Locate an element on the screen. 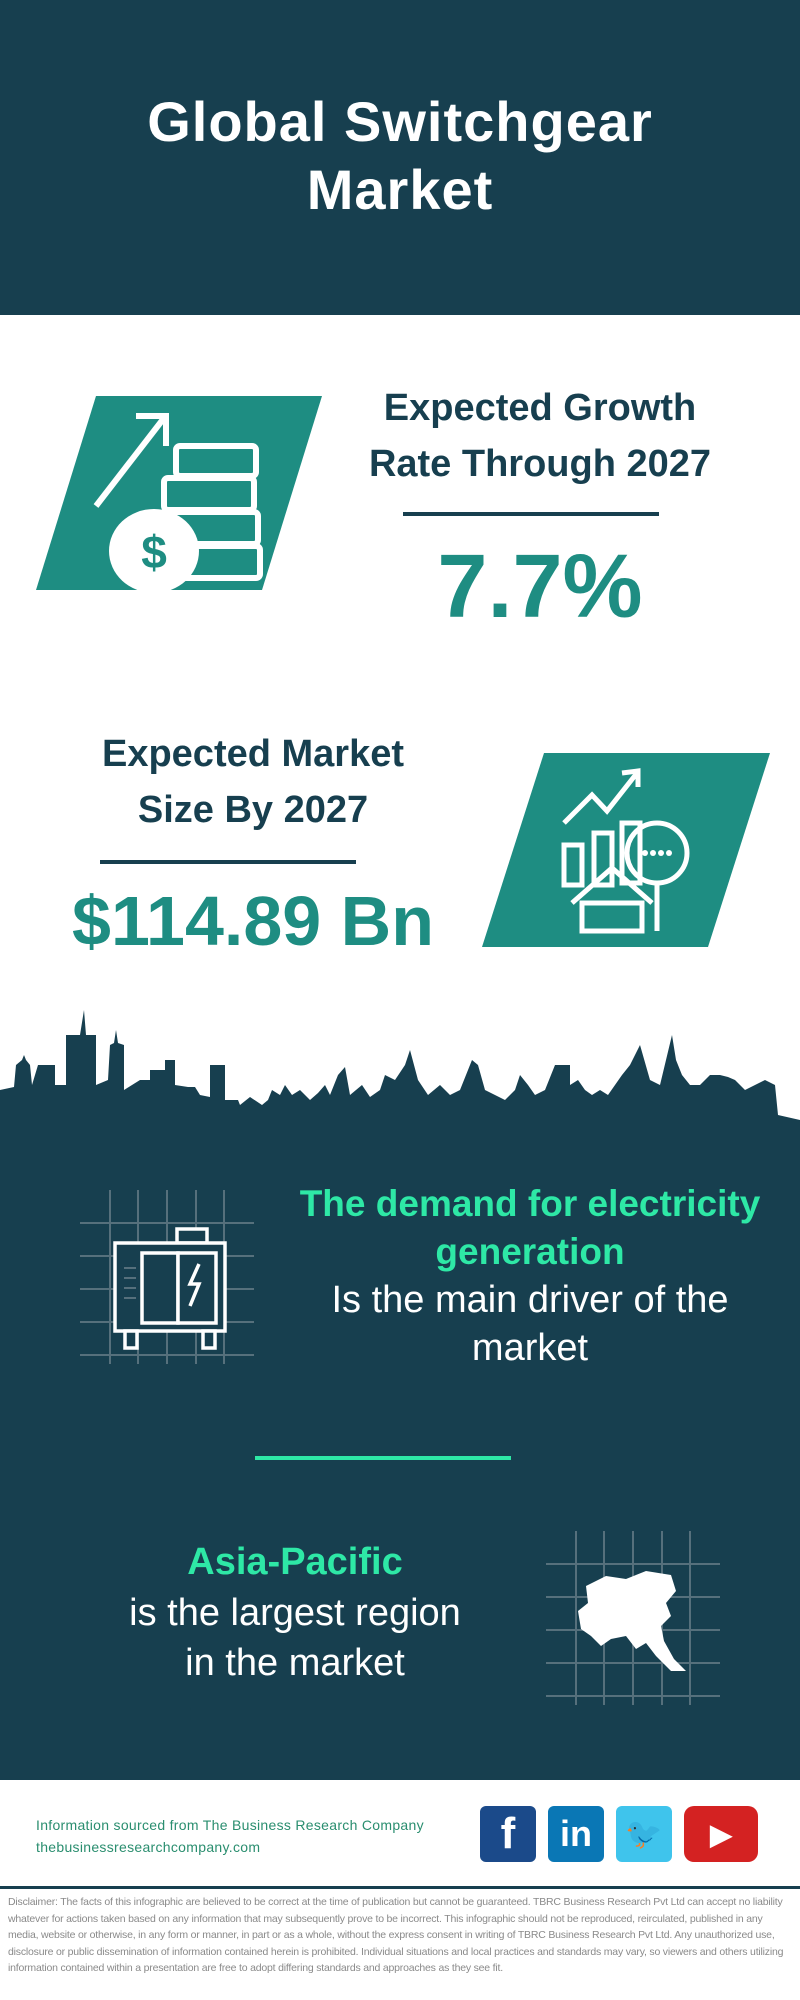 The image size is (800, 2000). title-line-2: Market is located at coordinates (400, 189).